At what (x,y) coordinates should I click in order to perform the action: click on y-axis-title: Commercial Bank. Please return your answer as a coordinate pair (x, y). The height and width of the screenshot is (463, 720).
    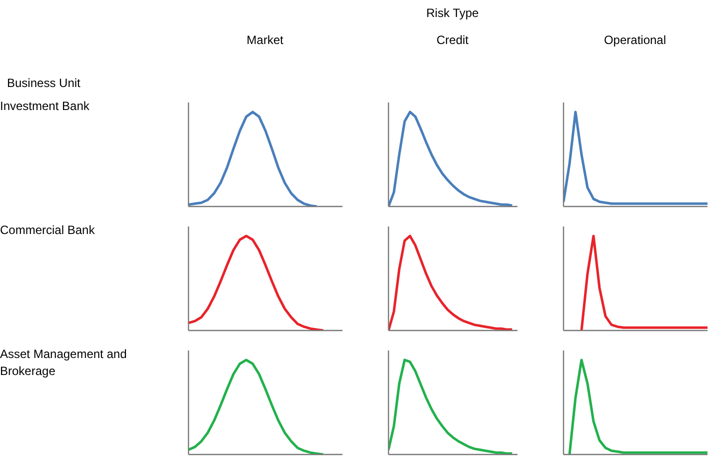
    Looking at the image, I should click on (47, 230).